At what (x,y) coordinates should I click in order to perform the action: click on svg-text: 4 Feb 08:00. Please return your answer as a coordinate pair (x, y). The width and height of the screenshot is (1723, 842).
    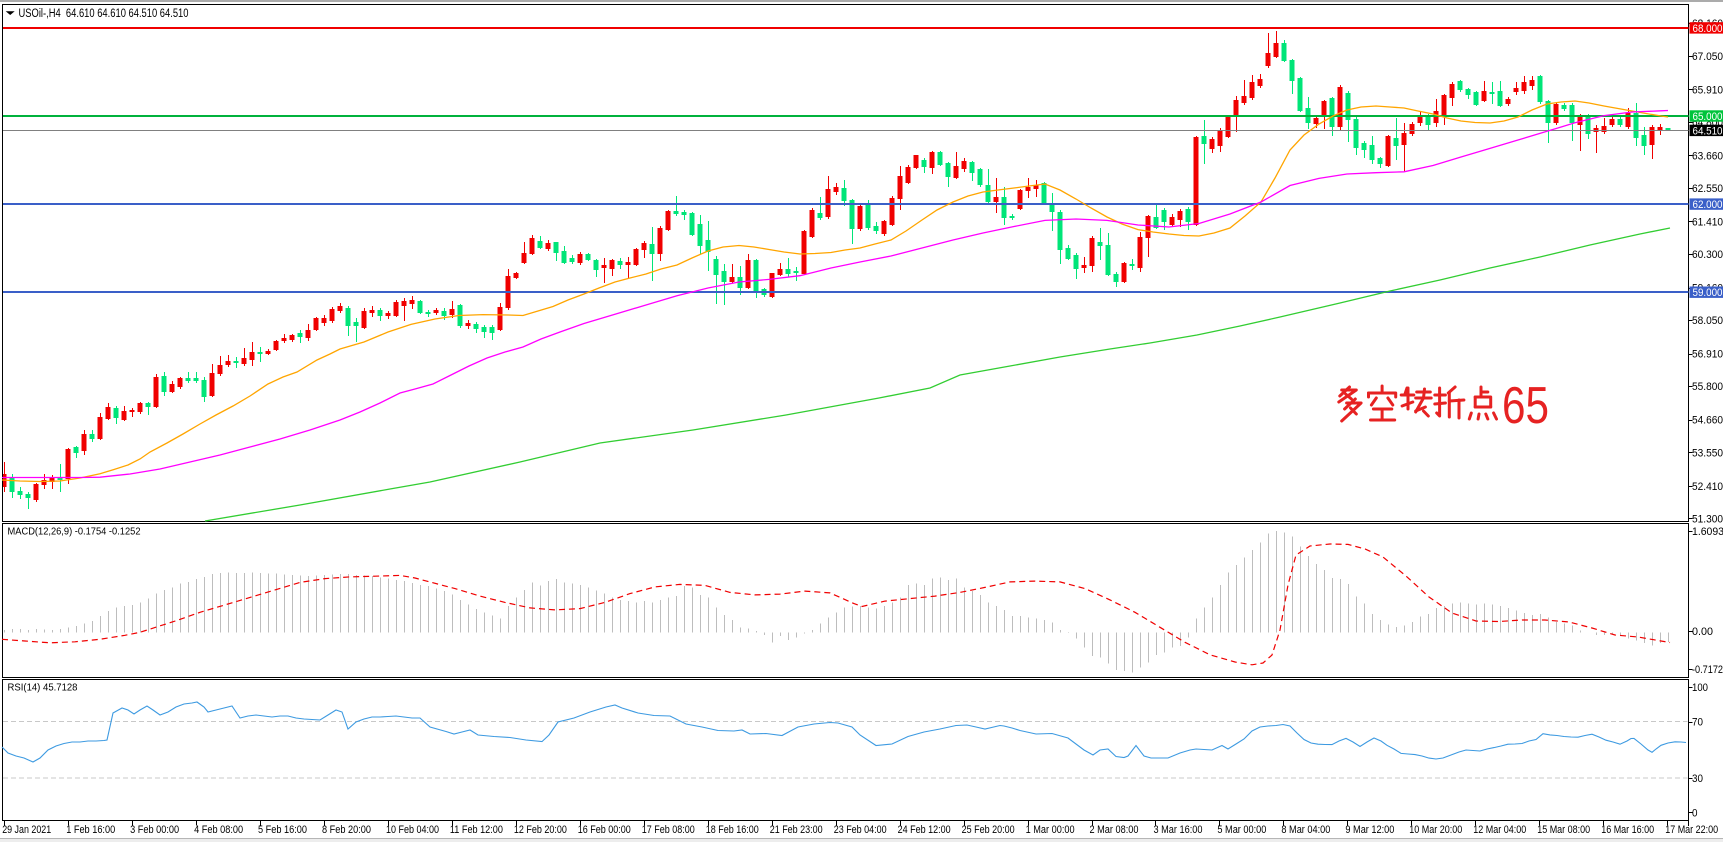
    Looking at the image, I should click on (218, 830).